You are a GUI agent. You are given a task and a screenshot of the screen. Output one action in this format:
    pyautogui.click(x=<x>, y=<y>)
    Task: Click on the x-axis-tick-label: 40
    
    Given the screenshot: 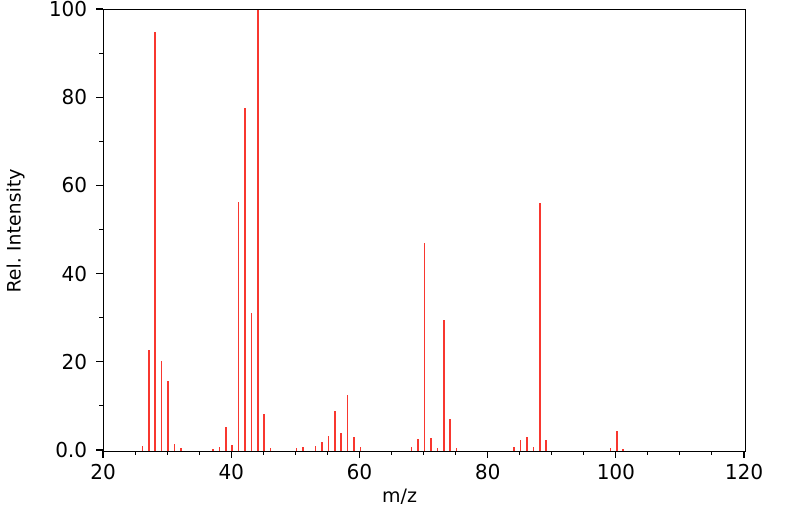 What is the action you would take?
    pyautogui.click(x=231, y=472)
    